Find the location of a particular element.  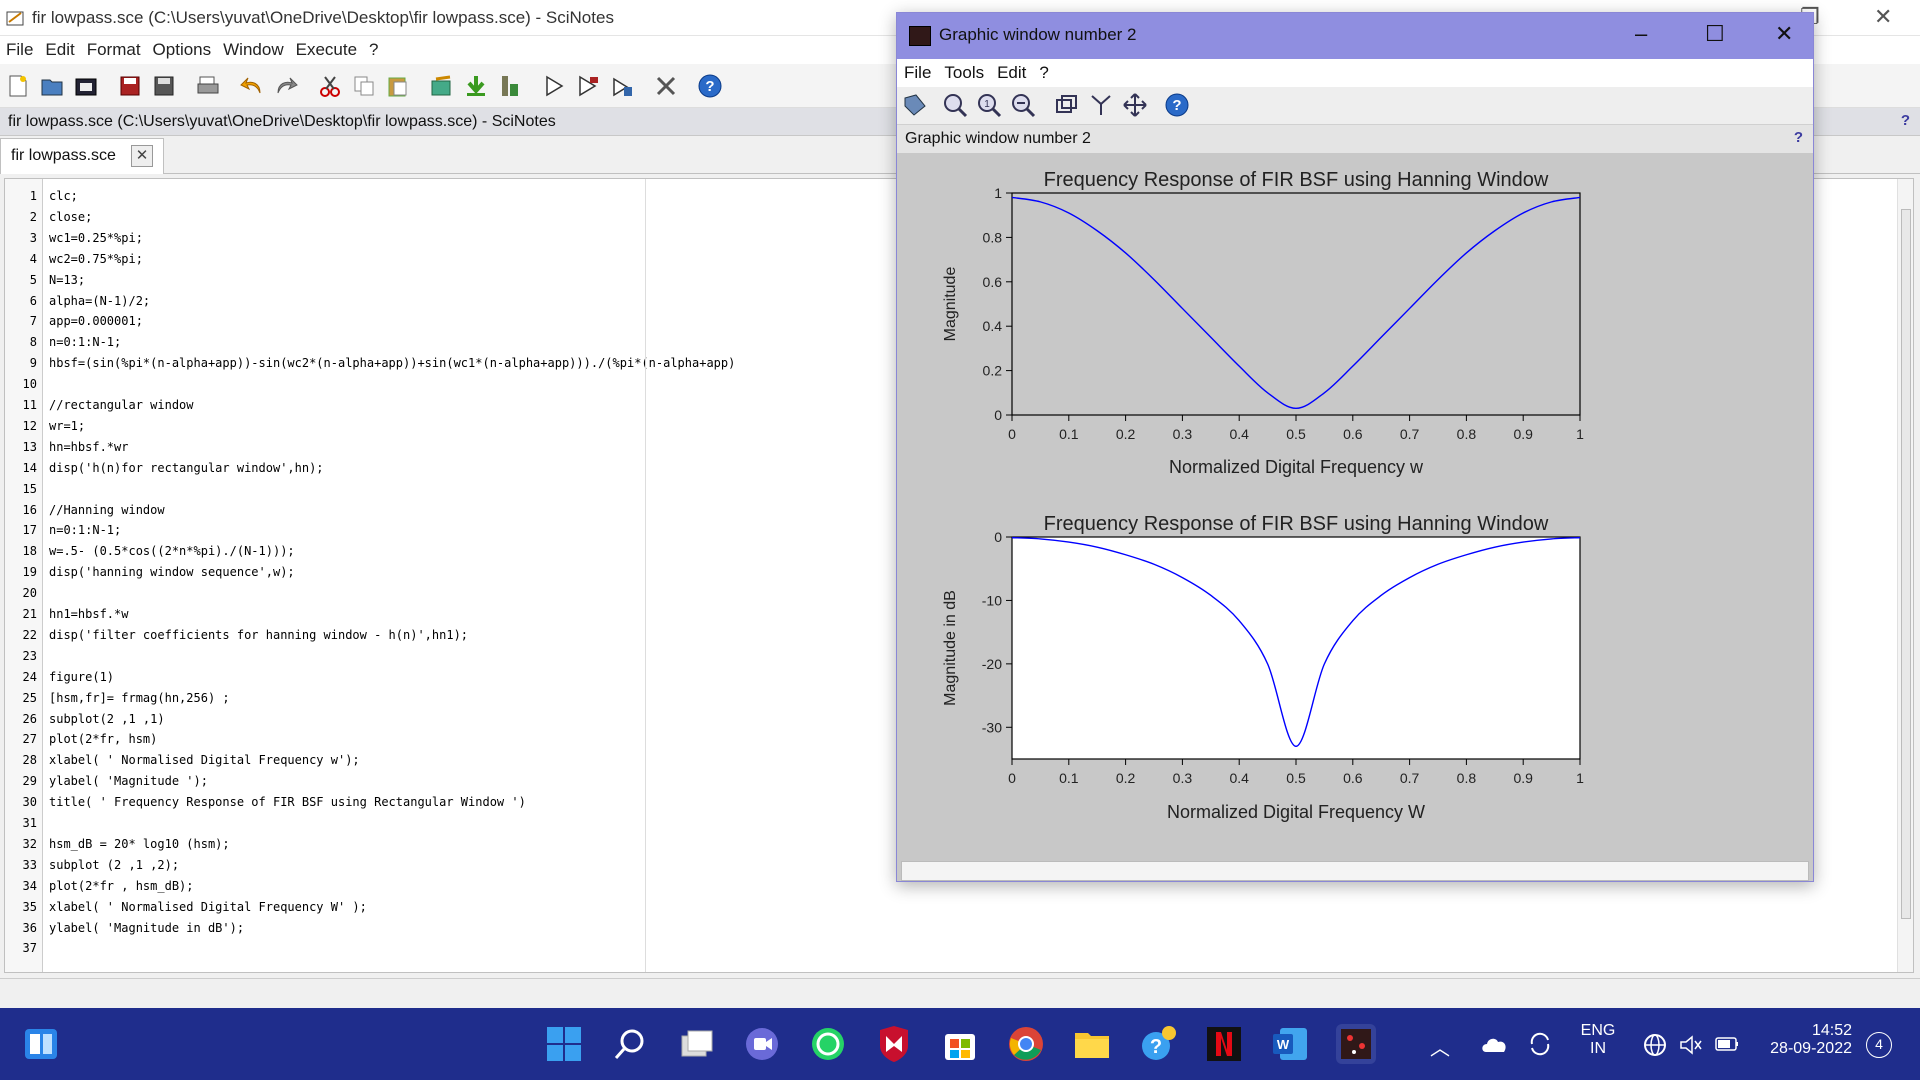

netflix-icon is located at coordinates (1224, 1044).